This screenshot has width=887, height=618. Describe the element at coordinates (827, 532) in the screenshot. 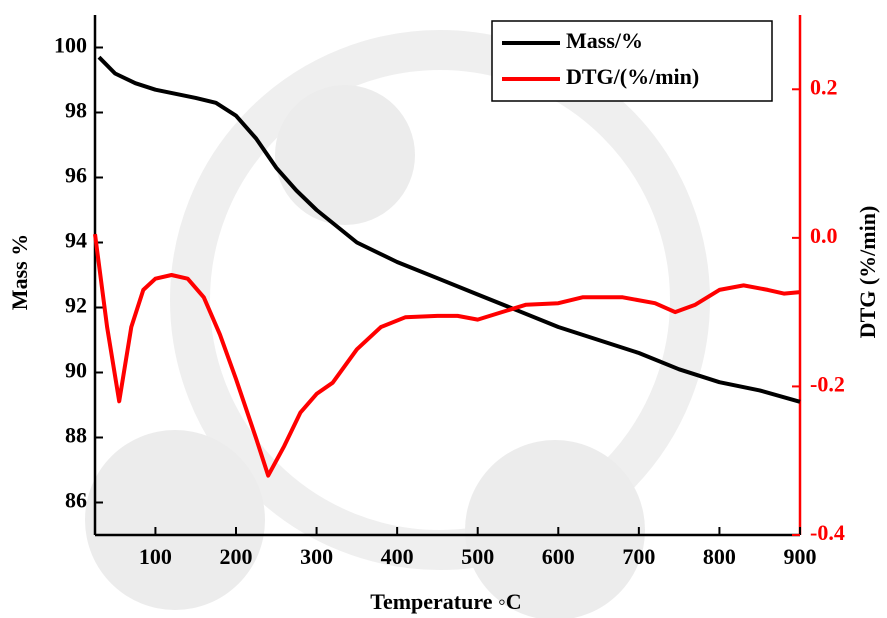

I see `y2-tick-label: -0.4` at that location.